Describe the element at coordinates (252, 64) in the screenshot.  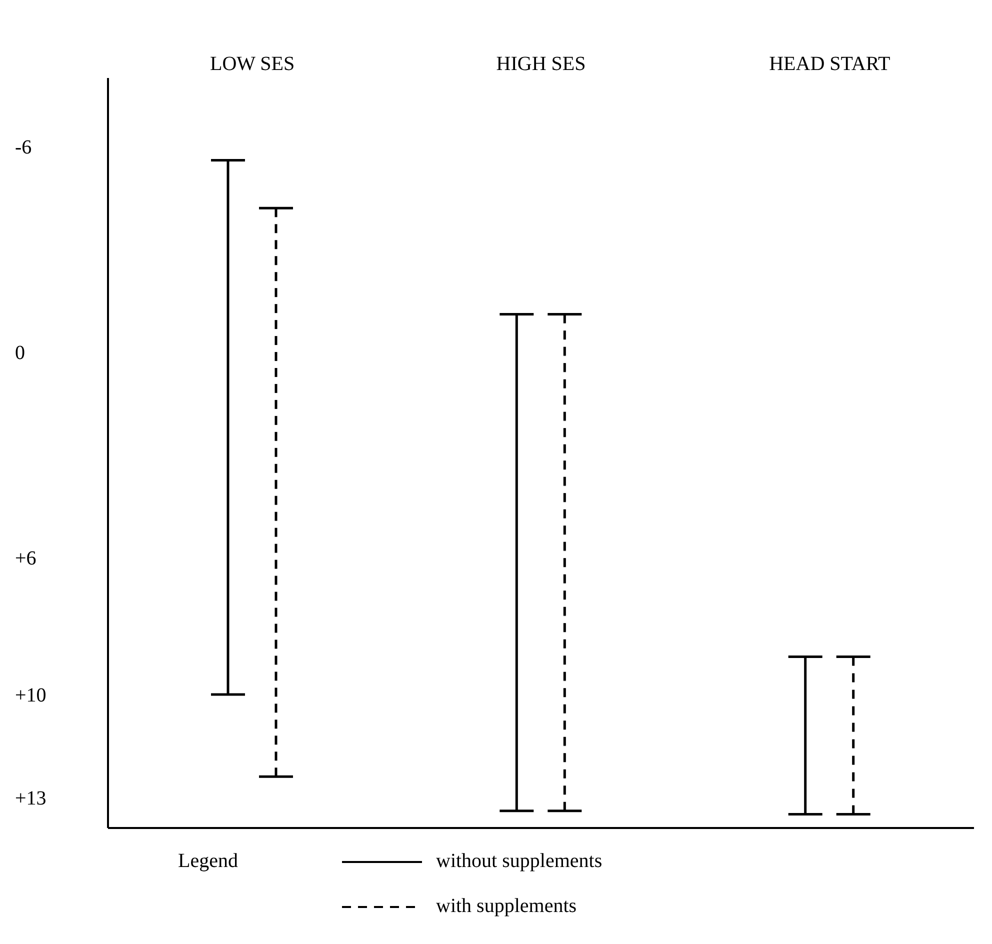
I see `x-tick-label: LOW SES` at that location.